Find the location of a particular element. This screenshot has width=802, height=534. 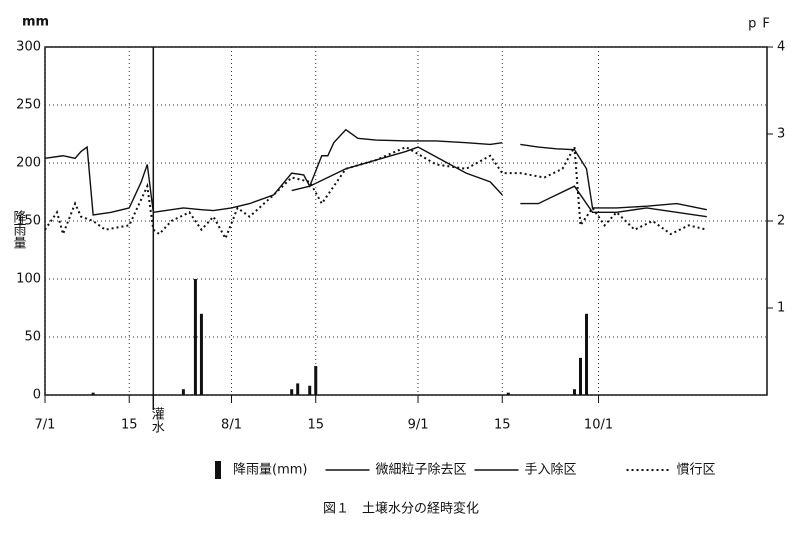

x-tick-label: 7/1 is located at coordinates (45, 425).